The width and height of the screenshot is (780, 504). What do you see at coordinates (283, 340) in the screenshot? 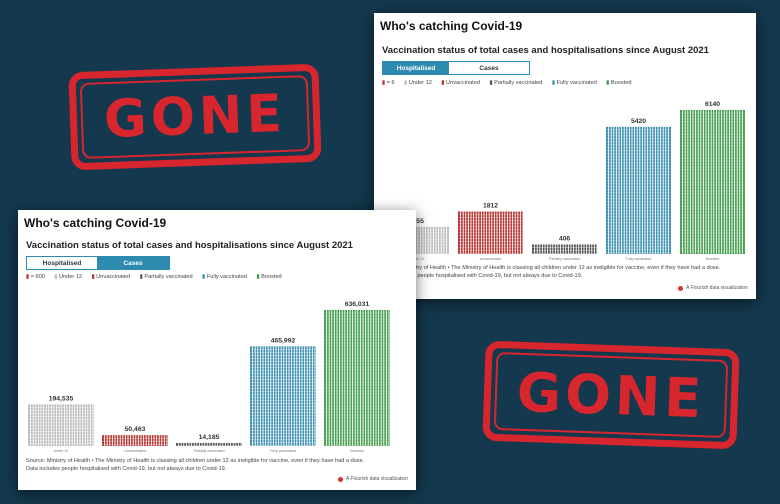
I see `value-label: 465,992` at bounding box center [283, 340].